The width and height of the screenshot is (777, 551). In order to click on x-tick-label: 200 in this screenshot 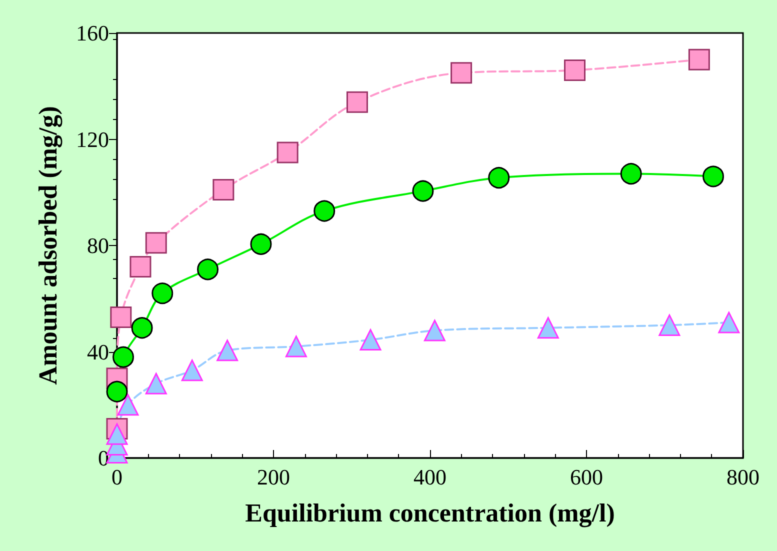, I will do `click(273, 477)`.